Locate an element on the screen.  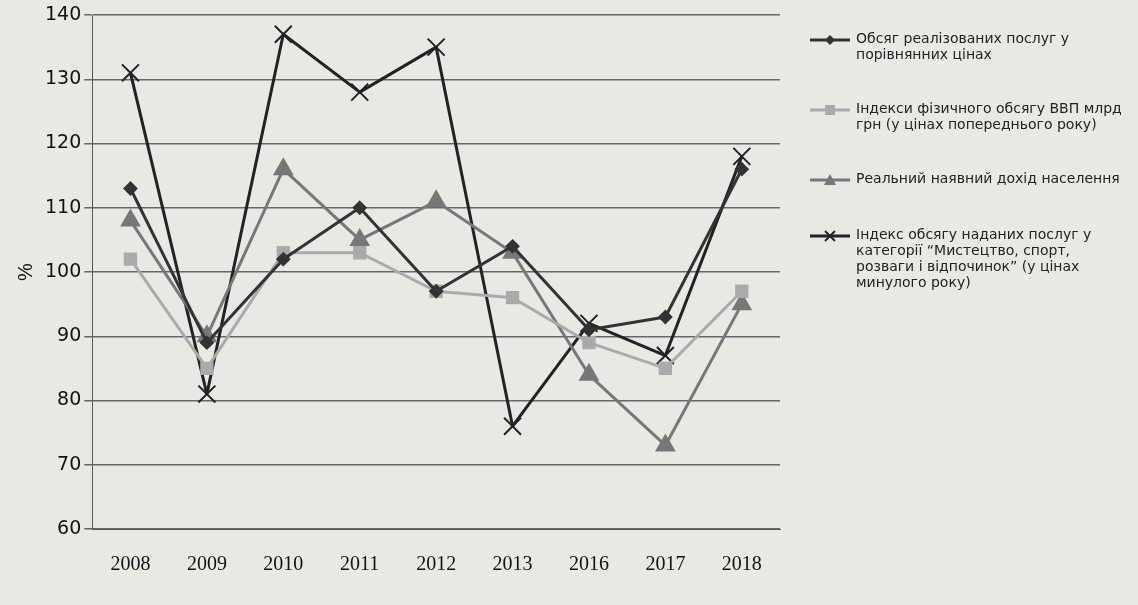
y-tick-label: 100 is located at coordinates (63, 269).